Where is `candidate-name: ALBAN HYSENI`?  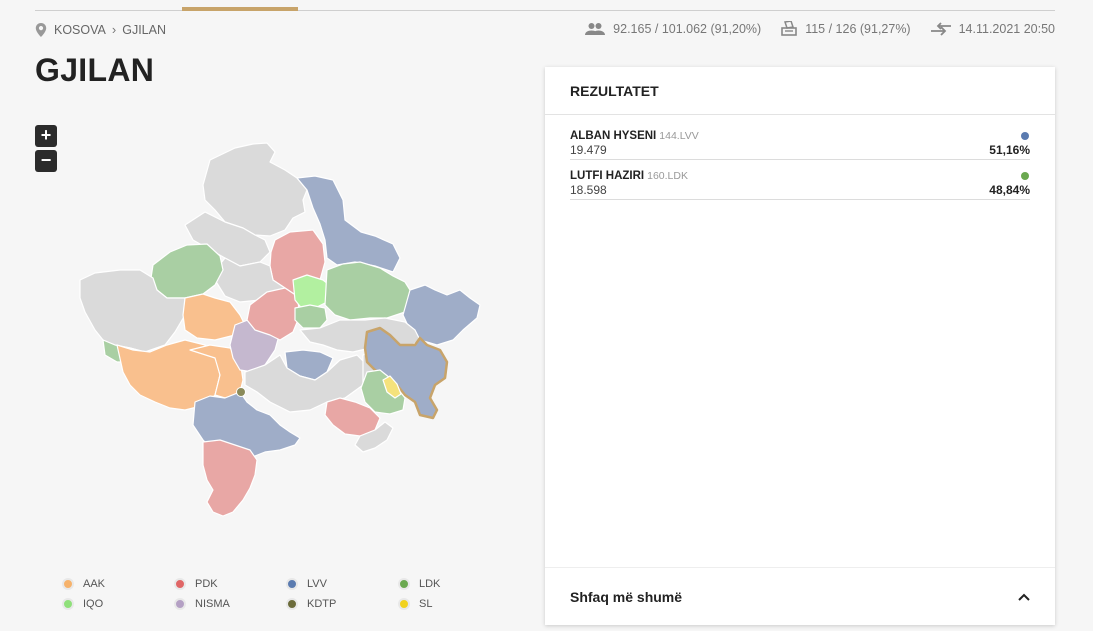 candidate-name: ALBAN HYSENI is located at coordinates (613, 136).